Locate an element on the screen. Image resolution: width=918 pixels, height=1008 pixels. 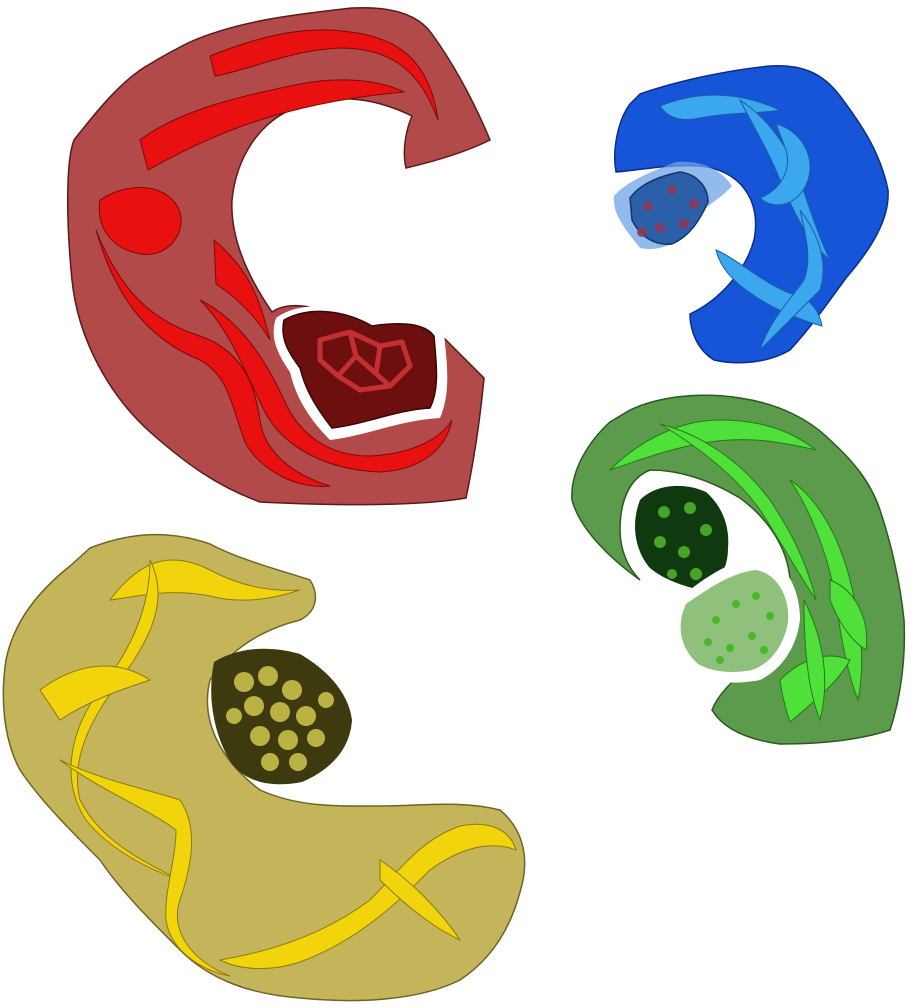
green-protein-complex is located at coordinates (738, 569).